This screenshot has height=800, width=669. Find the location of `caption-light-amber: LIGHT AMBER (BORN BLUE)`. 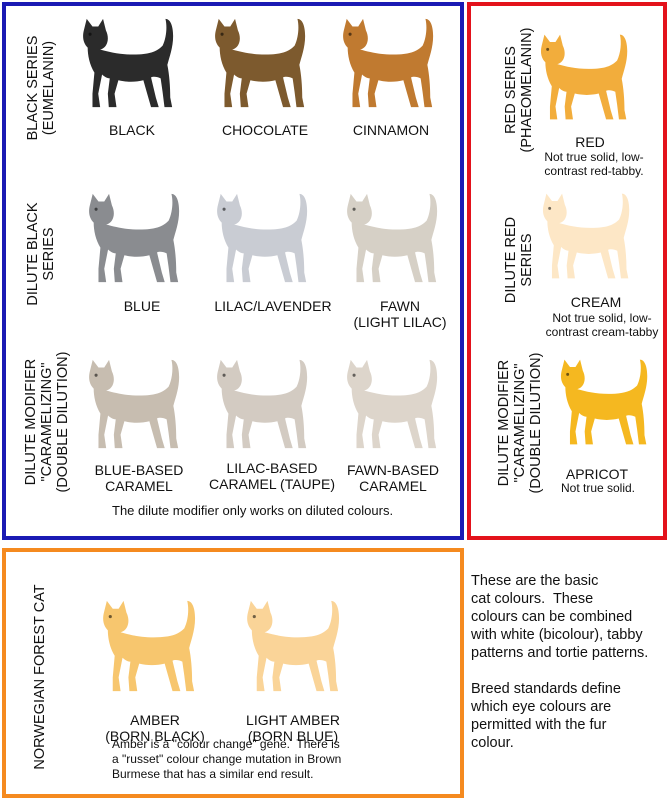

caption-light-amber: LIGHT AMBER (BORN BLUE) is located at coordinates (293, 728).